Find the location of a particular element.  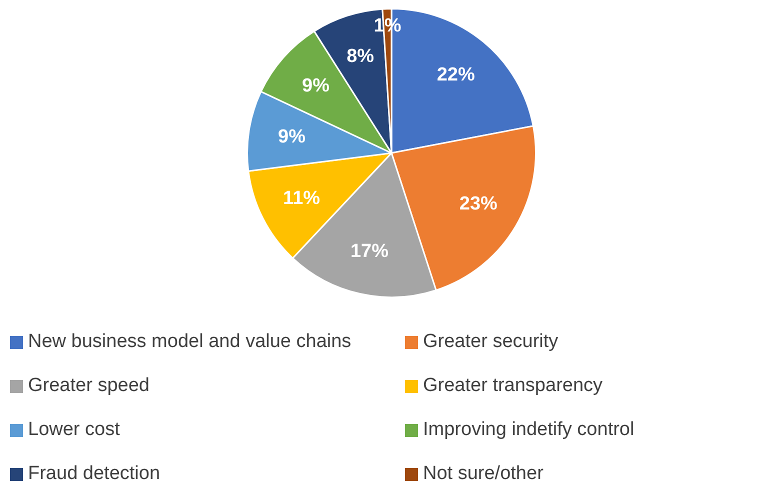

data-label: 11% is located at coordinates (301, 199).